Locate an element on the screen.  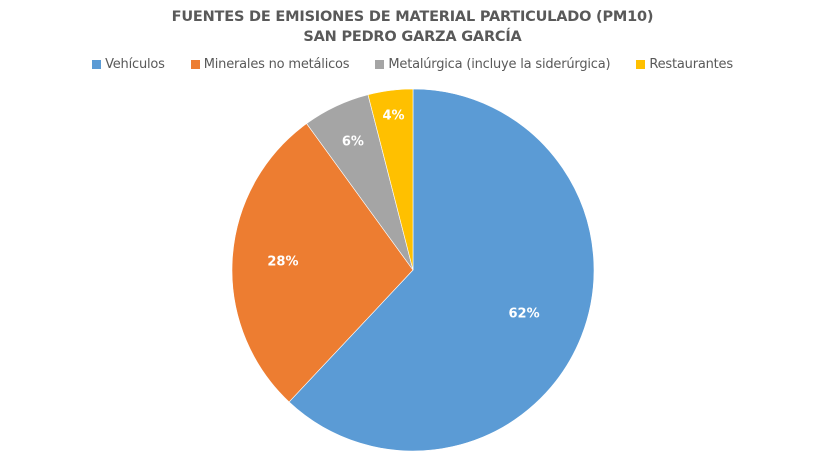
legend-item-restaurantes: Restaurantes is located at coordinates (684, 64).